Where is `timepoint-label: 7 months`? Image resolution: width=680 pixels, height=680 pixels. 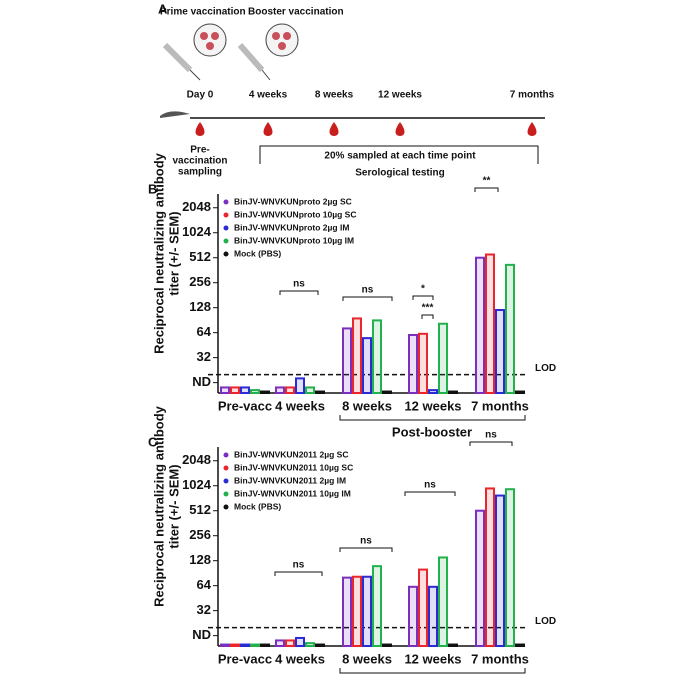 timepoint-label: 7 months is located at coordinates (532, 95).